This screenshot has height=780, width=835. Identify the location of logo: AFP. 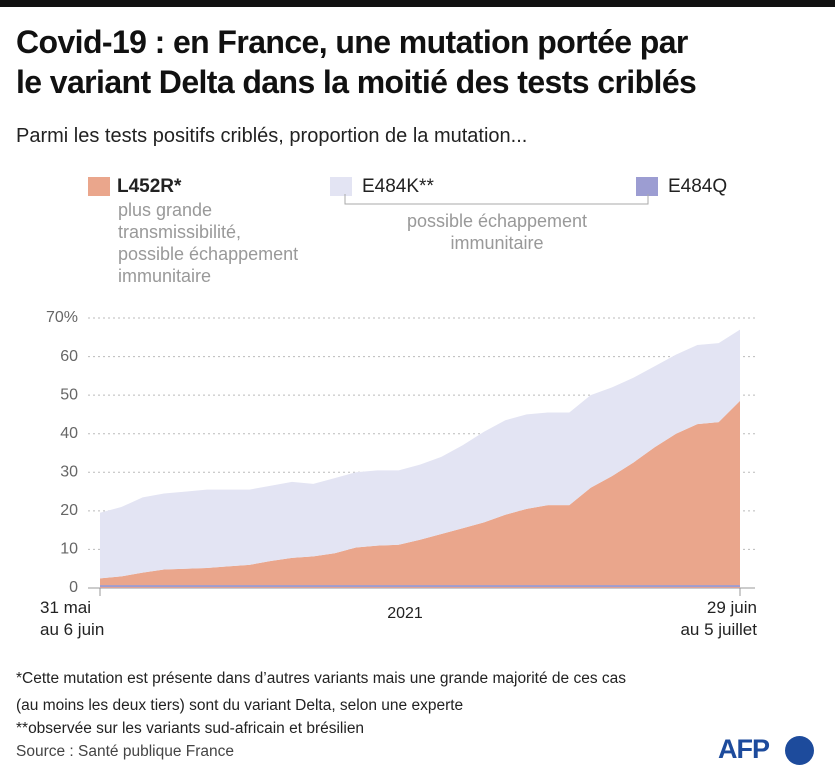
(744, 749).